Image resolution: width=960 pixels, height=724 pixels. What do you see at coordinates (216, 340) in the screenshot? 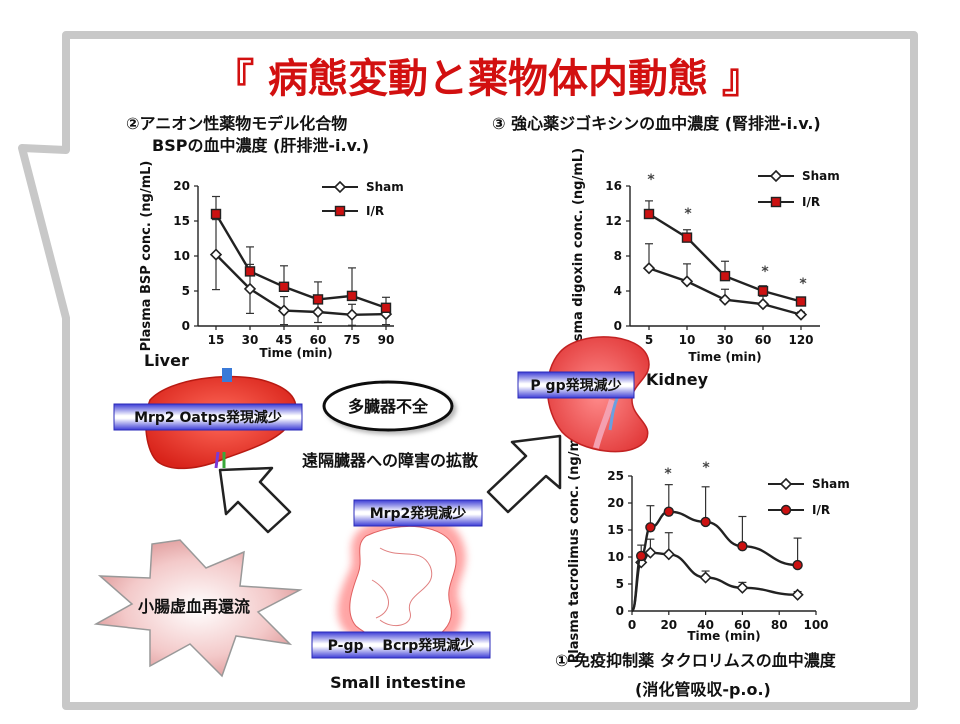
I see `x-tick-label: 15` at bounding box center [216, 340].